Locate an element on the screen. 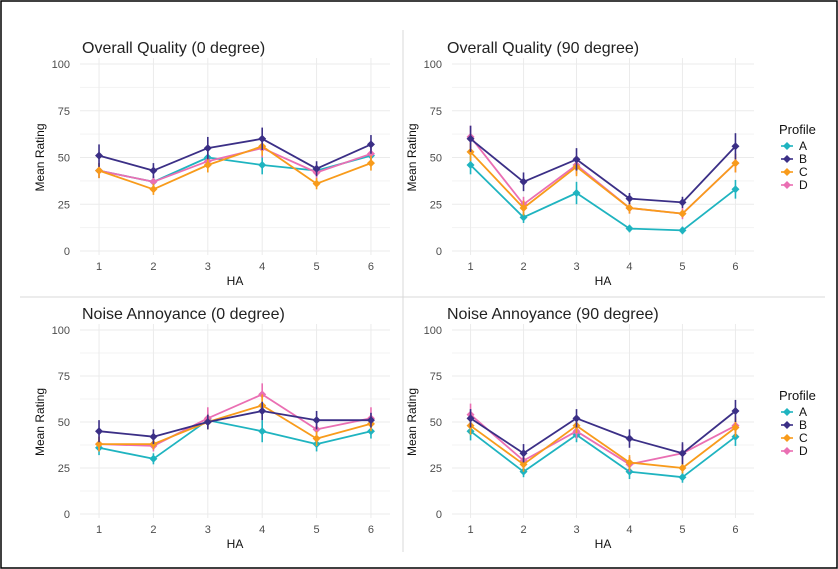  chart-title: Overall Quality (0 degree) is located at coordinates (173, 48).